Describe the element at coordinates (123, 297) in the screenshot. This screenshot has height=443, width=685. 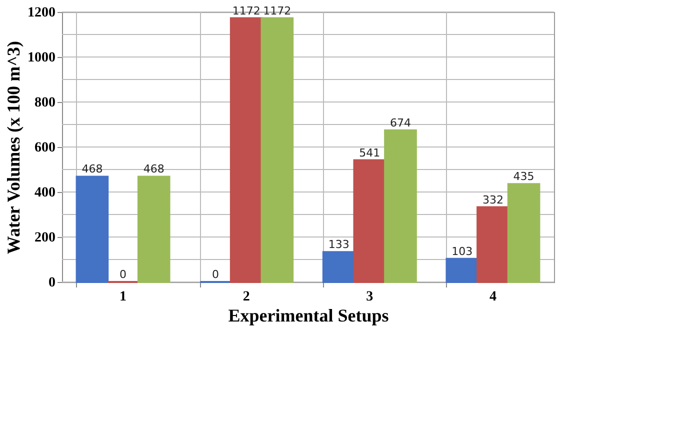
I see `x-tick-label: 1` at that location.